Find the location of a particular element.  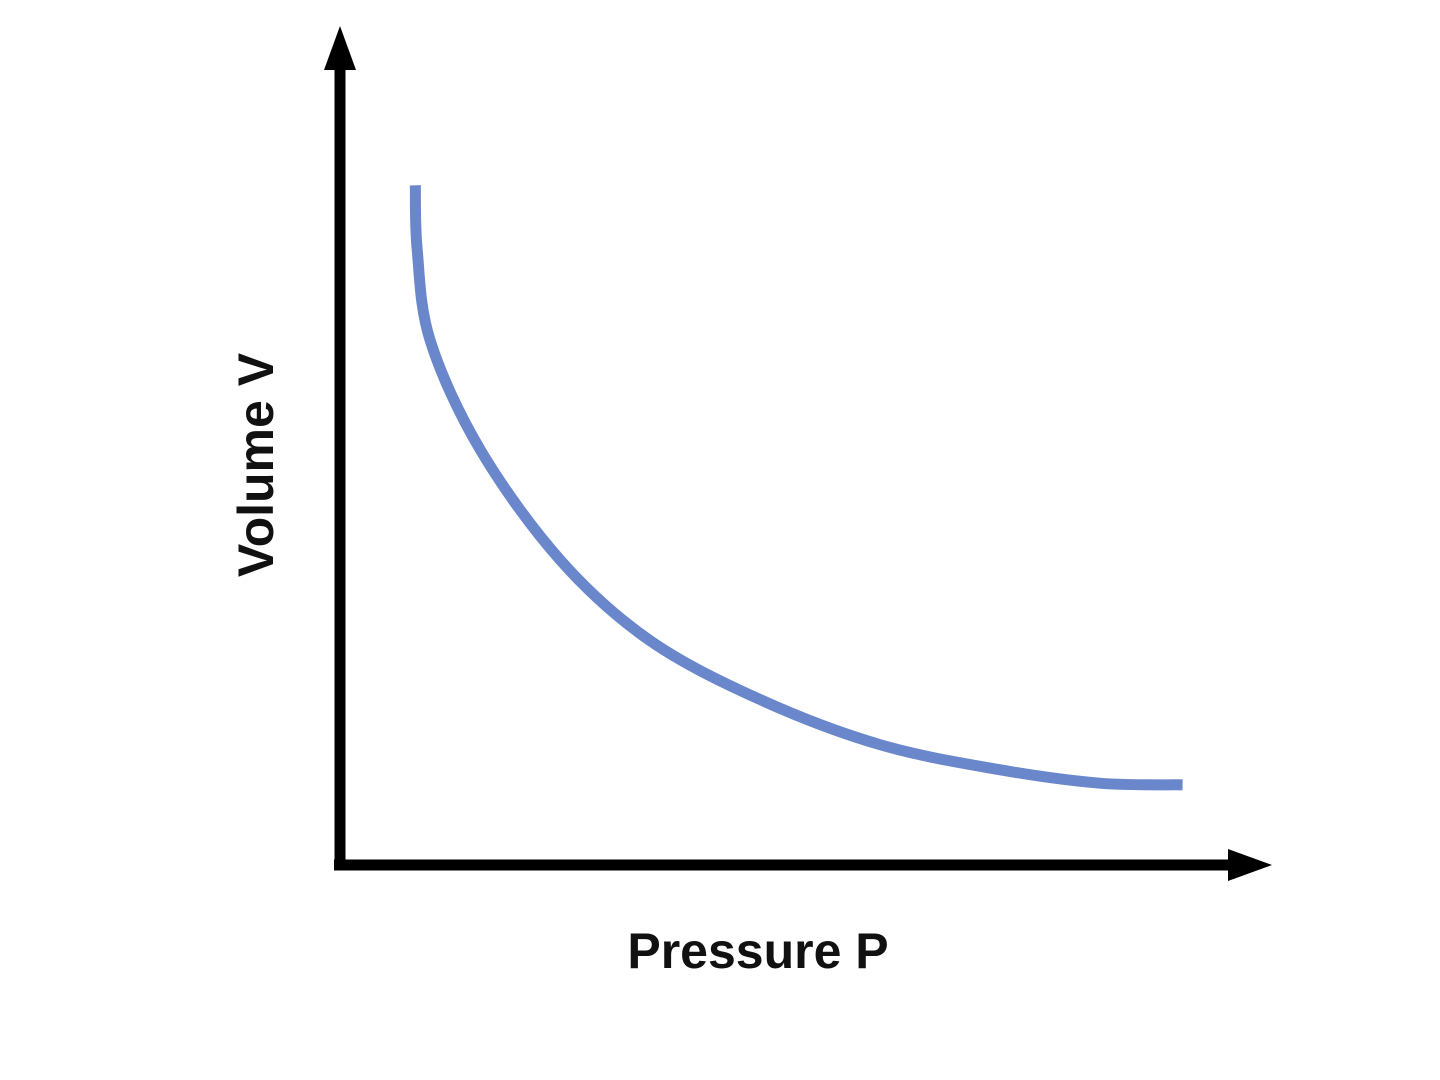

y-axis-label: Volume V is located at coordinates (256, 464).